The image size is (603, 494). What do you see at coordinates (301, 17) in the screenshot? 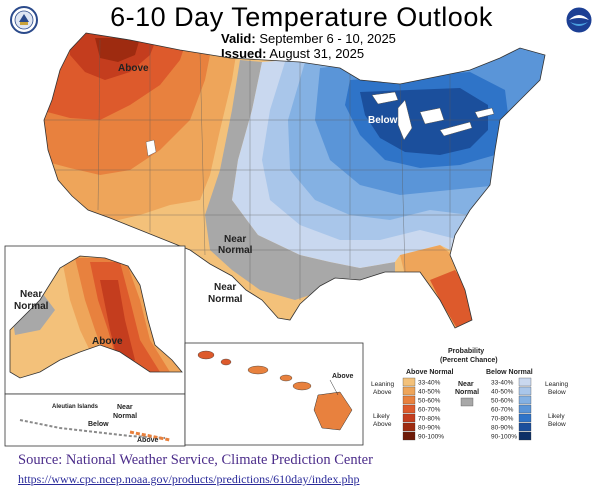
I see `map-title: 6-10 Day Temperature Outlook` at bounding box center [301, 17].